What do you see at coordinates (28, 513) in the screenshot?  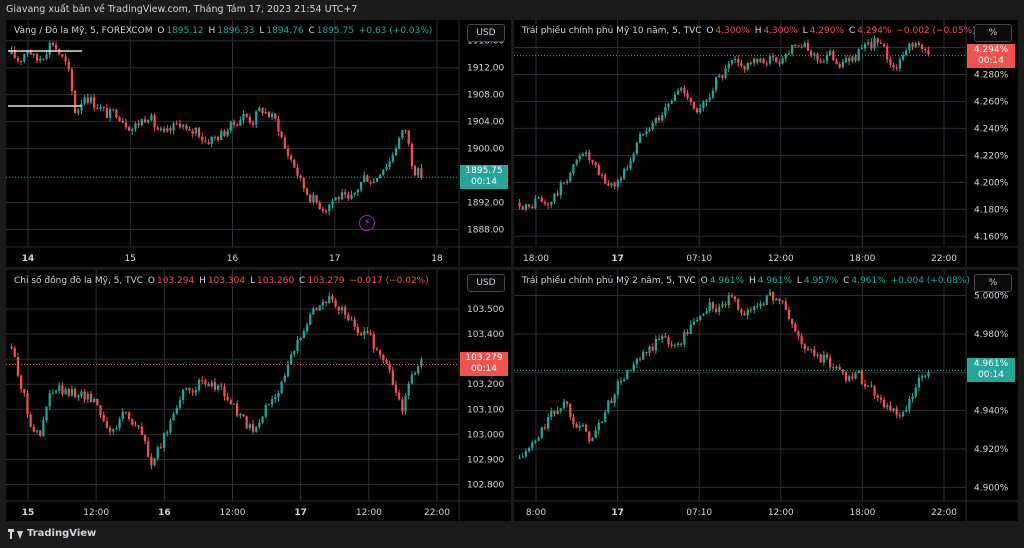 I see `x-tick-label: 15` at bounding box center [28, 513].